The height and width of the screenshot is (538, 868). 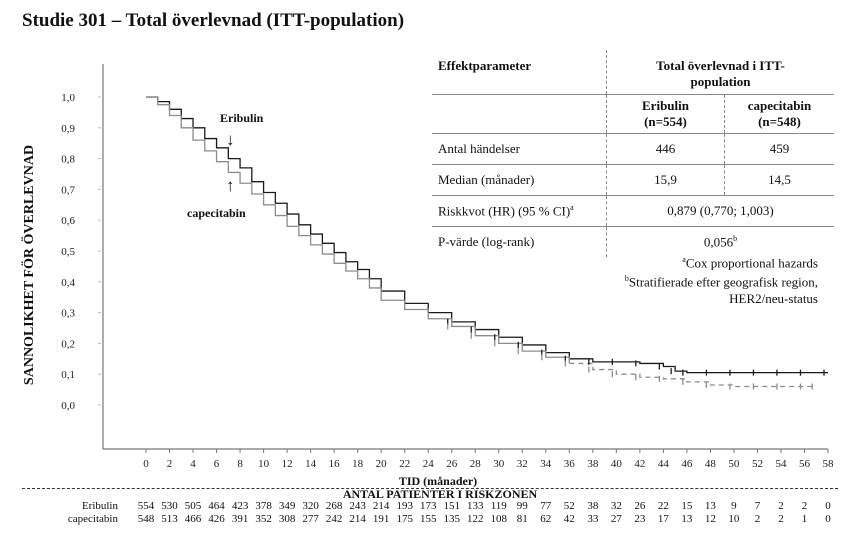 I want to click on arm-eribulin: Eribulin (n=554), so click(x=665, y=114).